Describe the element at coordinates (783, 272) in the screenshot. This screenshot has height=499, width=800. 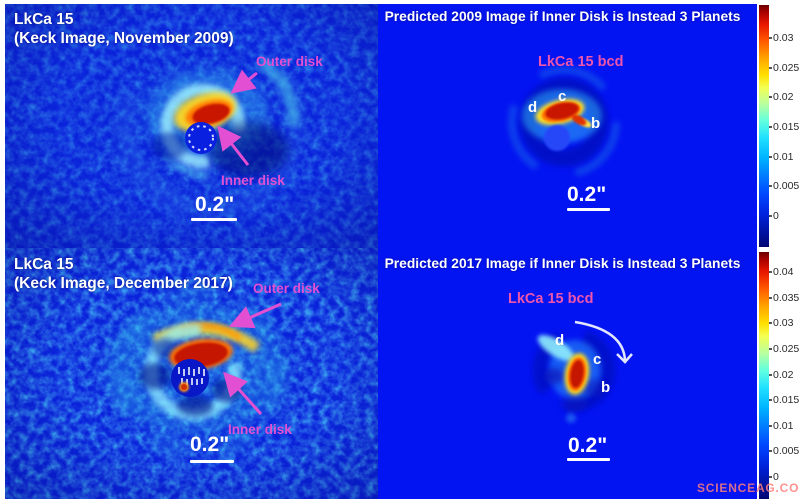
I see `colorbar-tick-label: 0.04` at that location.